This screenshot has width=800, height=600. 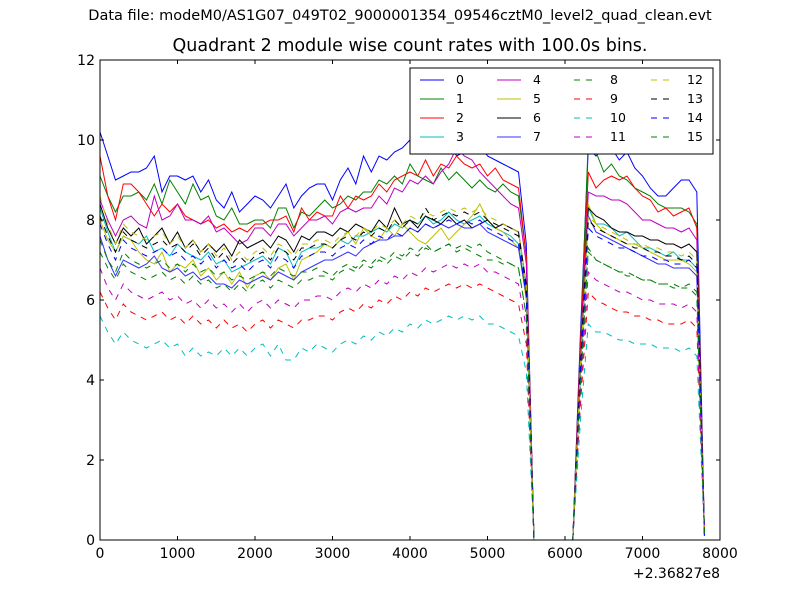 What do you see at coordinates (618, 136) in the screenshot?
I see `legend-label-11: 11` at bounding box center [618, 136].